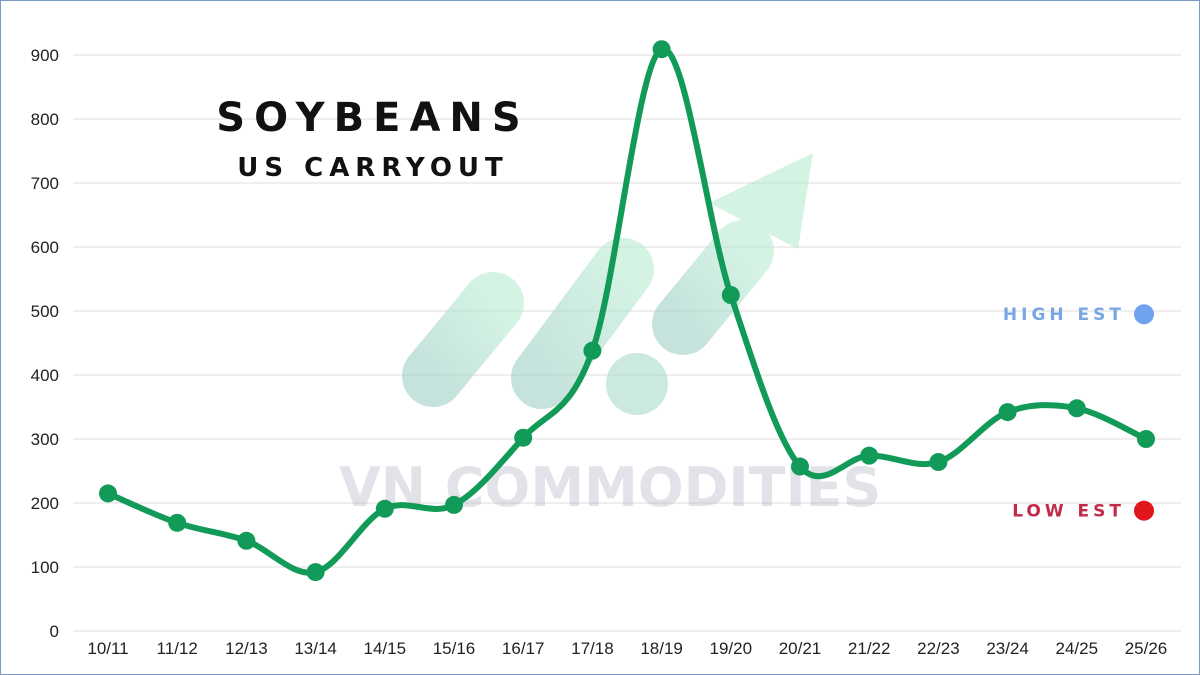 This screenshot has width=1200, height=675. Describe the element at coordinates (385, 648) in the screenshot. I see `x-tick-label: 14/15` at that location.